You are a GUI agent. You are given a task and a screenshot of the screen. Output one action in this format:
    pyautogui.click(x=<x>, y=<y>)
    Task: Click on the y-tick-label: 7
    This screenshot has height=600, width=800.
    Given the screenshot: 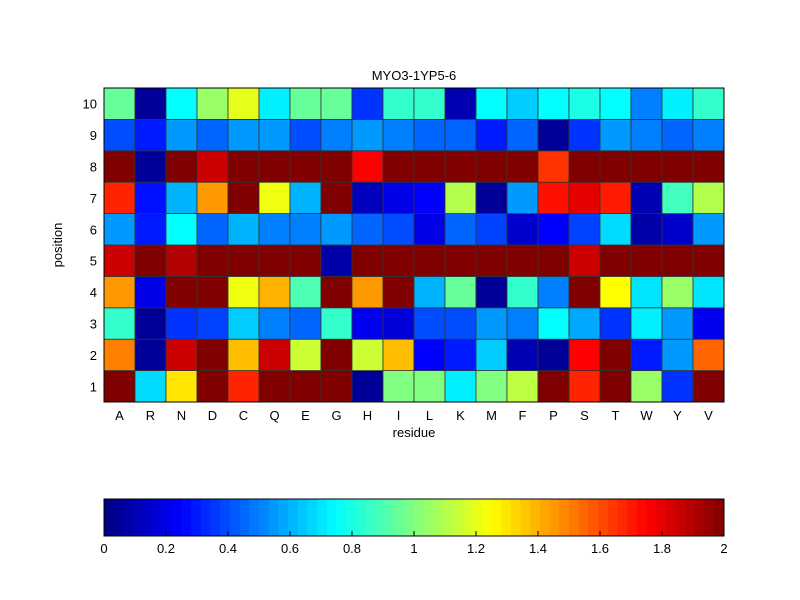 What is the action you would take?
    pyautogui.click(x=93, y=198)
    